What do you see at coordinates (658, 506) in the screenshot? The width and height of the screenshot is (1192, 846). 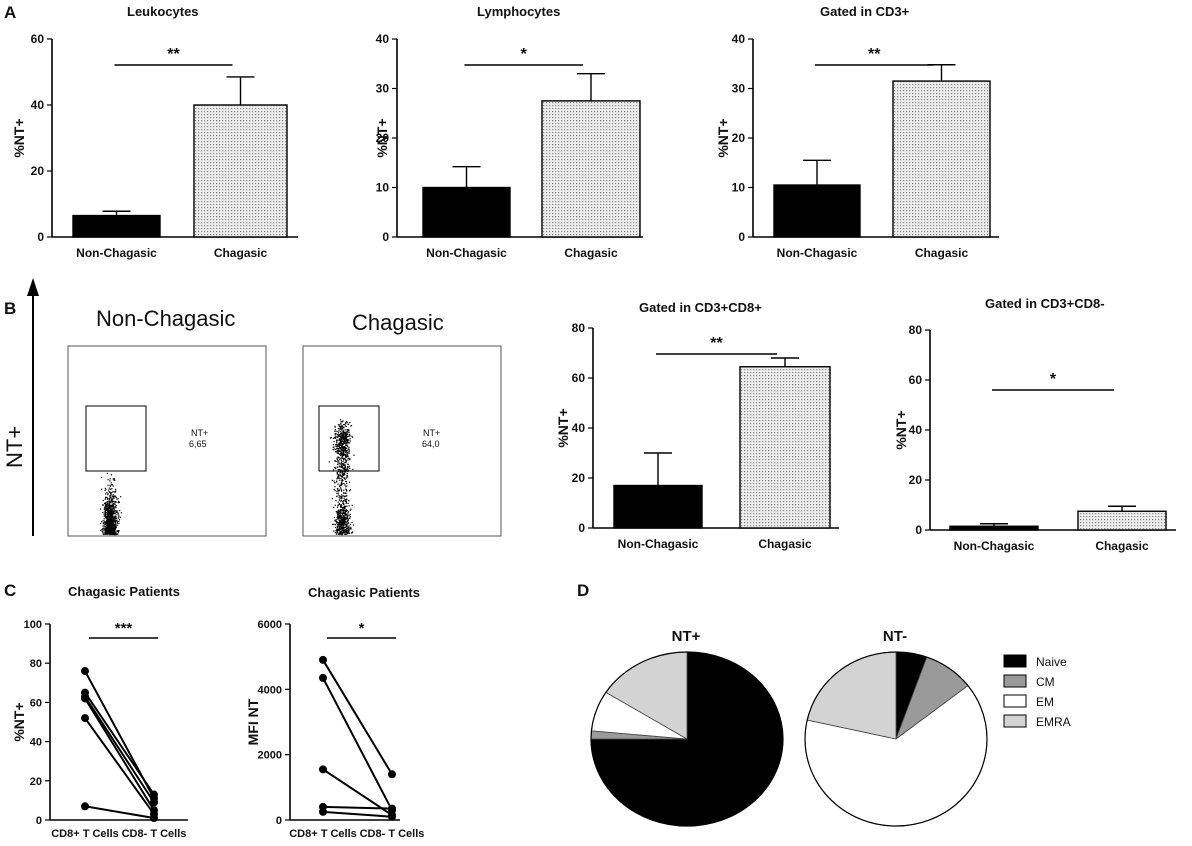 I see `bar-non-chagasic` at bounding box center [658, 506].